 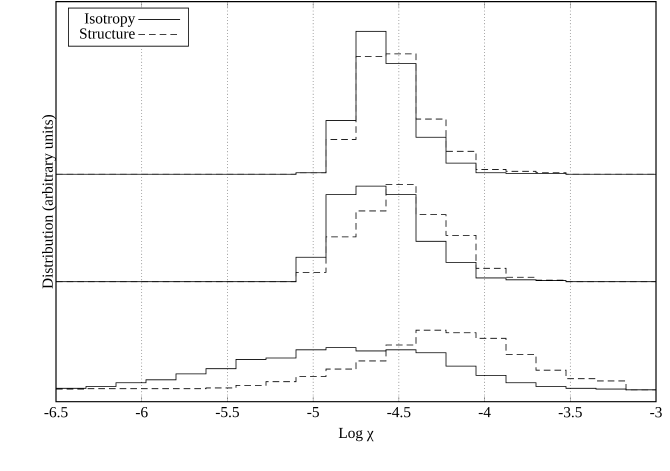 What do you see at coordinates (110, 20) in the screenshot?
I see `legend-label: Isotropy` at bounding box center [110, 20].